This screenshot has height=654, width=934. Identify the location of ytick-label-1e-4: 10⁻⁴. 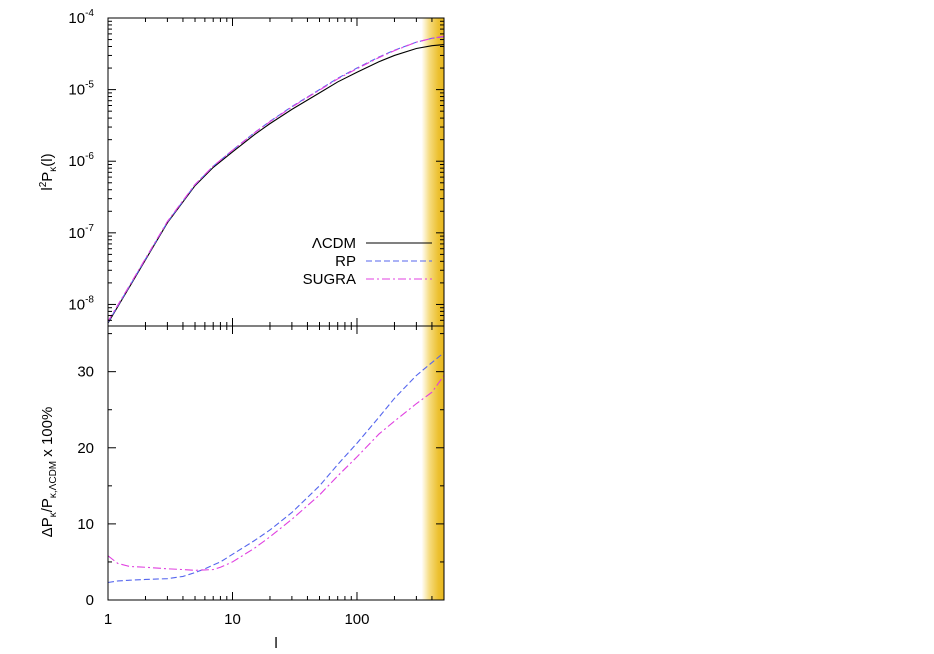
(81, 17).